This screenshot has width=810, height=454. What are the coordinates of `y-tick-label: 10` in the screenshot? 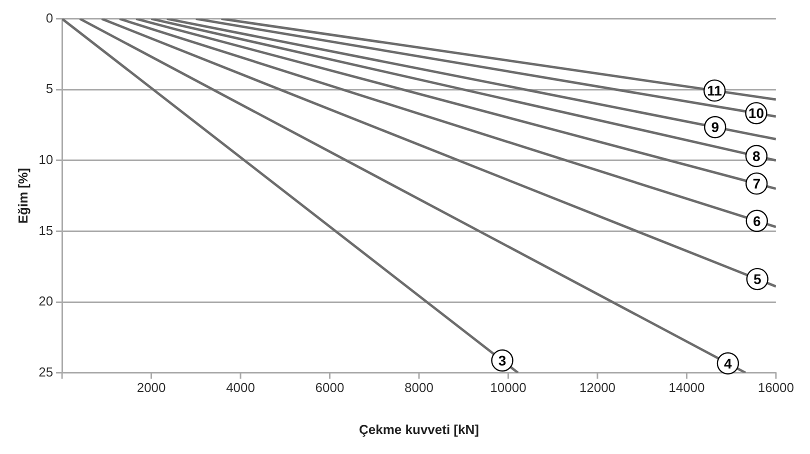 It's located at (46, 159).